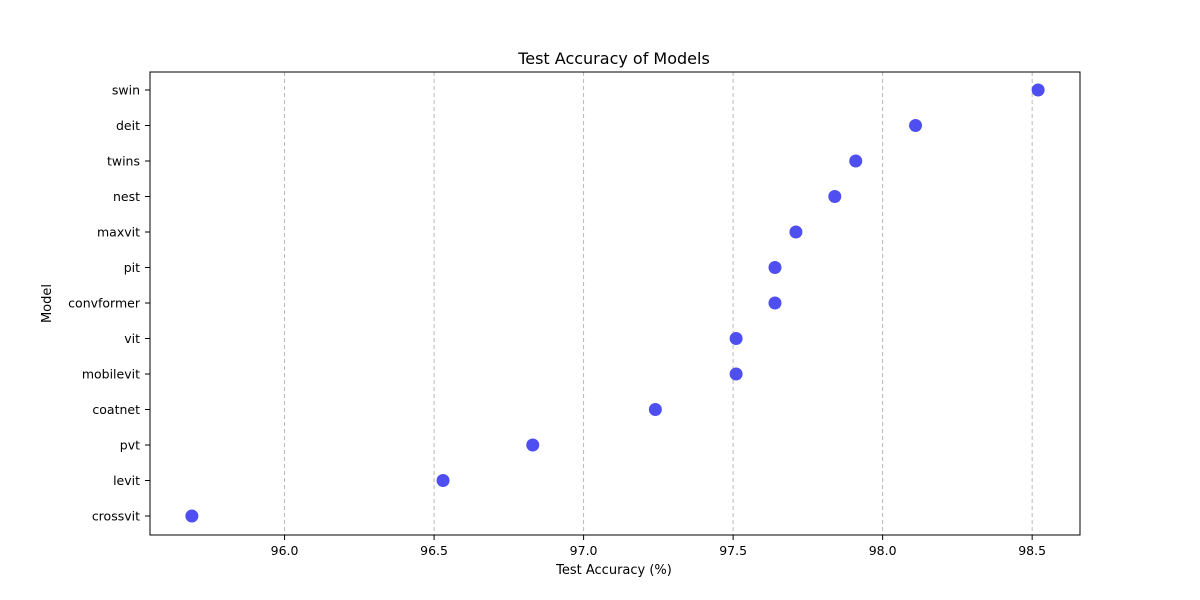  What do you see at coordinates (613, 58) in the screenshot?
I see `chart-title: Test Accuracy of Models` at bounding box center [613, 58].